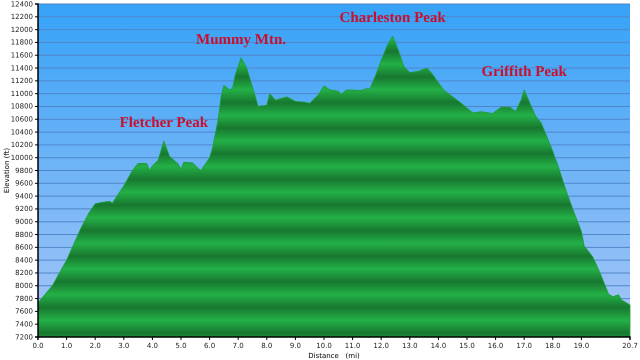 Image resolution: width=640 pixels, height=360 pixels. I want to click on annotation: Mummy Mtn., so click(241, 40).